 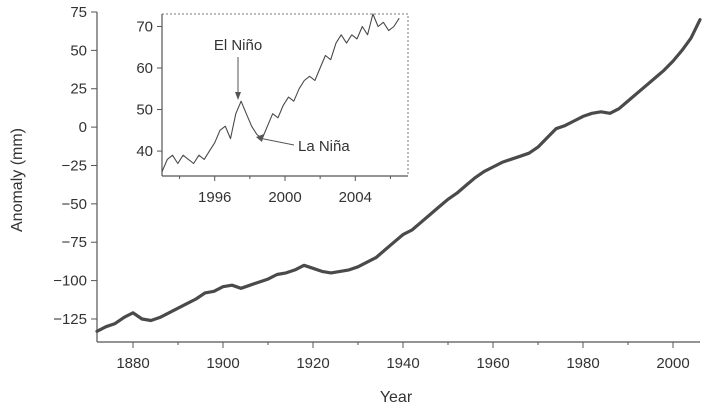 I want to click on main-y-tick-label: −125, so click(x=70, y=319).